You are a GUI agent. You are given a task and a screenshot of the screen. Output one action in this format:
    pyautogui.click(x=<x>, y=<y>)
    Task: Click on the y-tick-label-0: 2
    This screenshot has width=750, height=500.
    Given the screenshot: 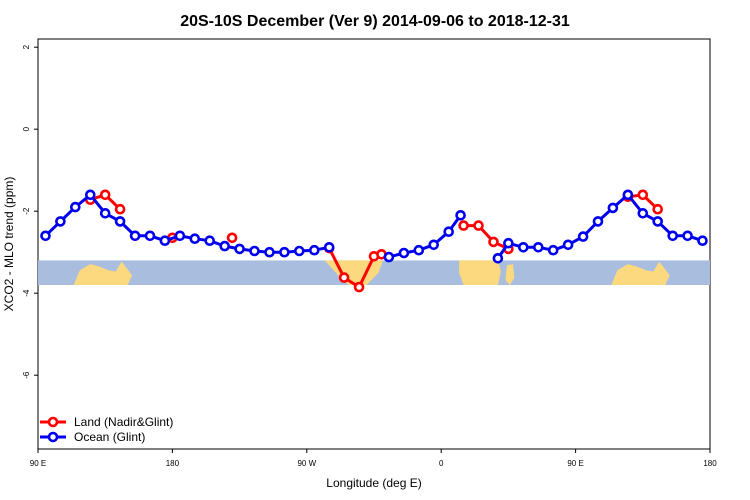 What is the action you would take?
    pyautogui.click(x=26, y=46)
    